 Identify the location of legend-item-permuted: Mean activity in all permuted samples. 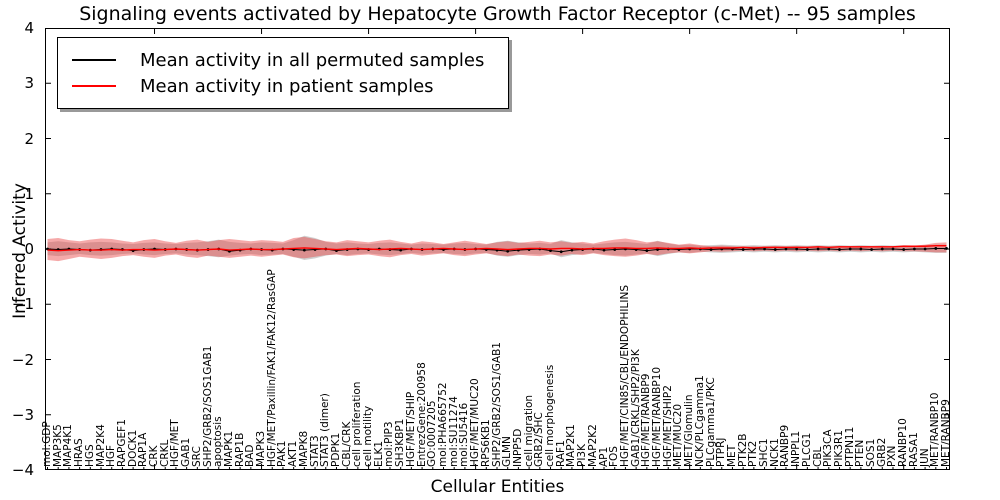
(283, 60).